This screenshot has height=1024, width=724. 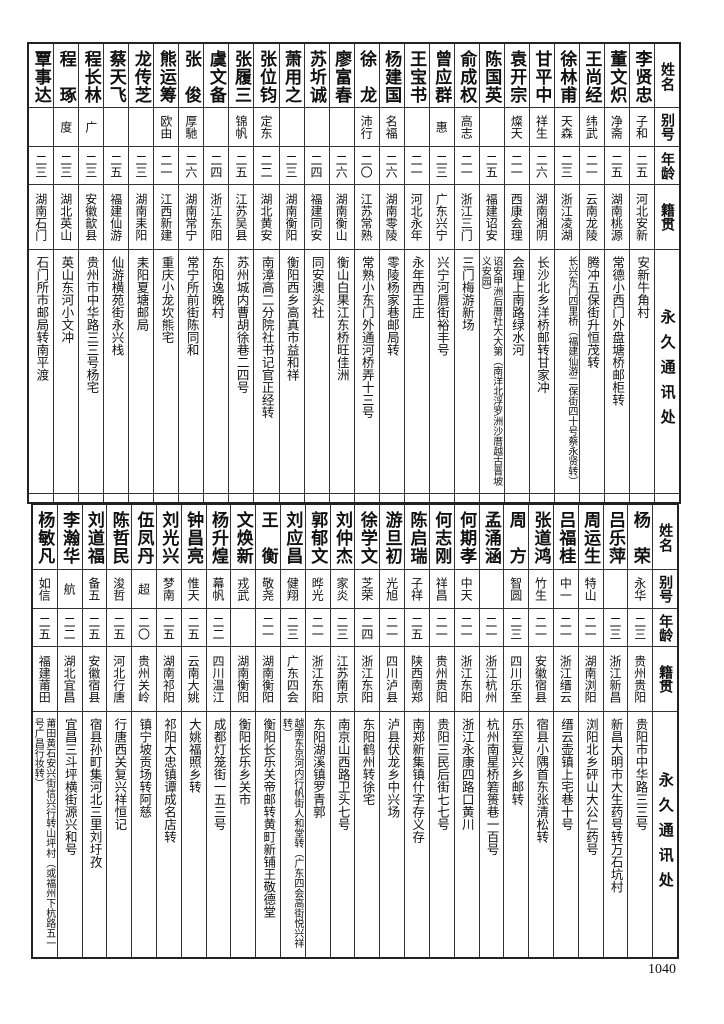 I want to click on person-age: 二二, so click(x=218, y=628).